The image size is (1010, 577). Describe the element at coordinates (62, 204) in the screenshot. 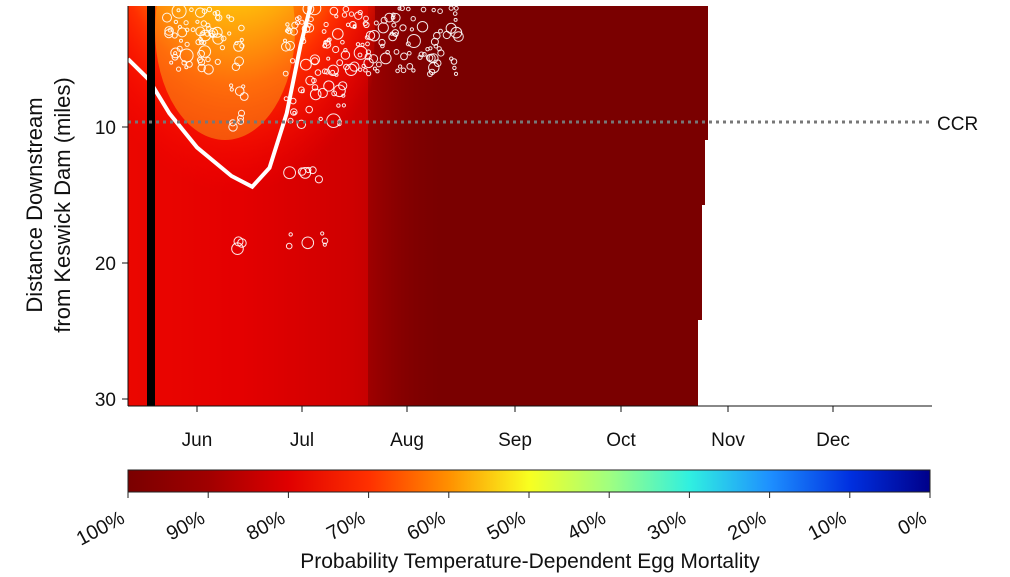

I see `y-axis-title-line2: from Keswick Dam (miles)` at that location.